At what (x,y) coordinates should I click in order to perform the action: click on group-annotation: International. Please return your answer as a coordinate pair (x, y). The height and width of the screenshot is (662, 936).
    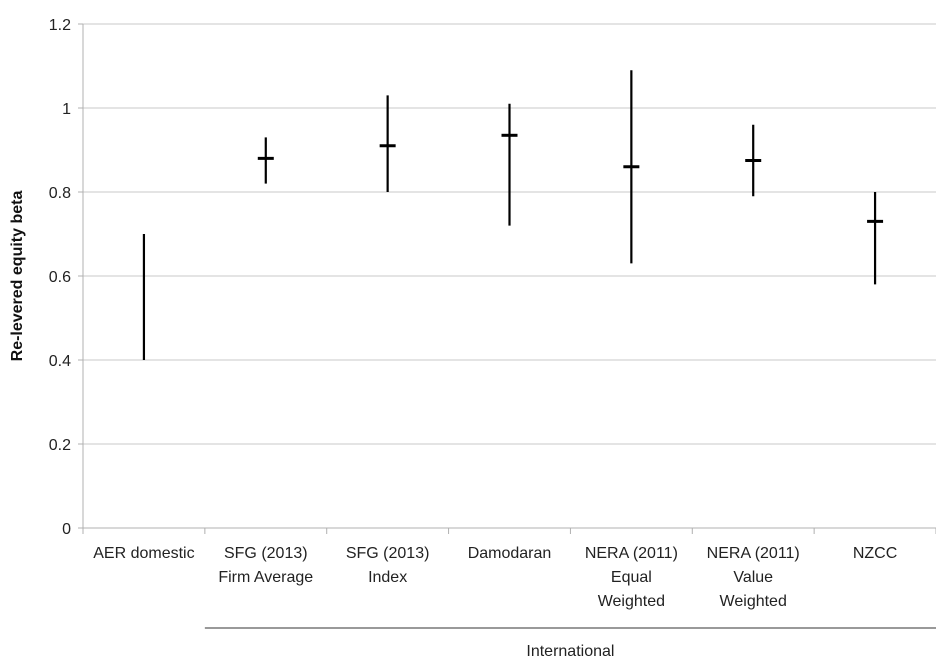
    Looking at the image, I should click on (570, 643).